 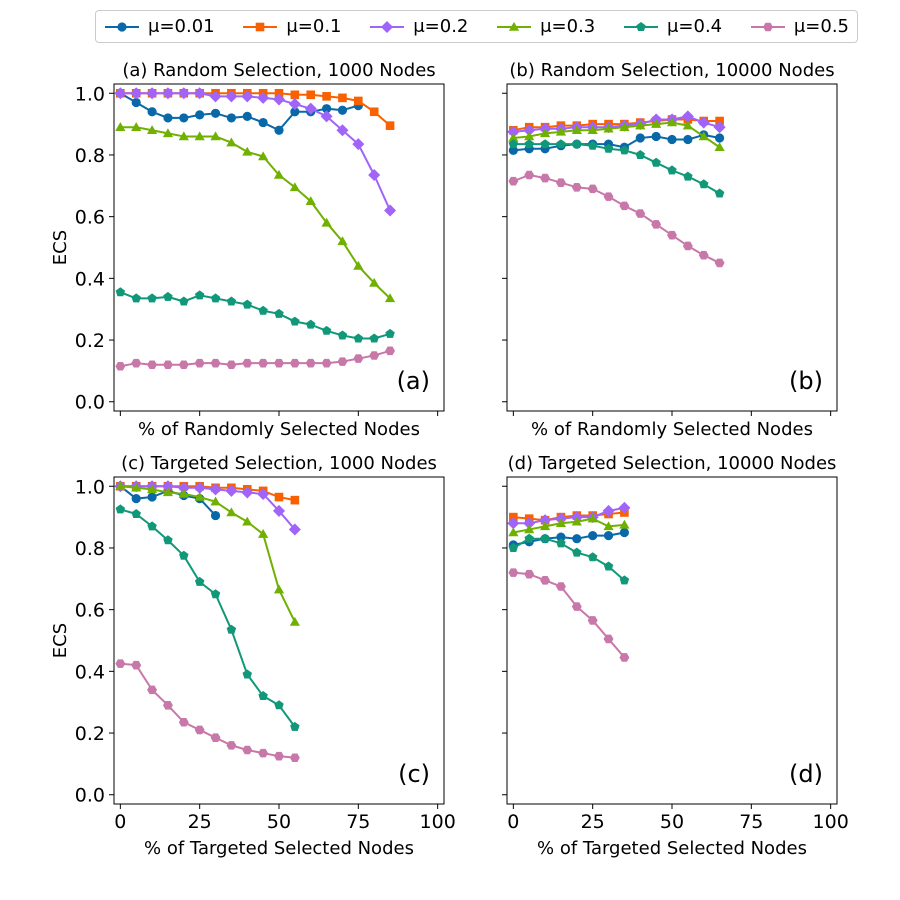 I want to click on legend-item: μ=0.2, so click(x=418, y=26).